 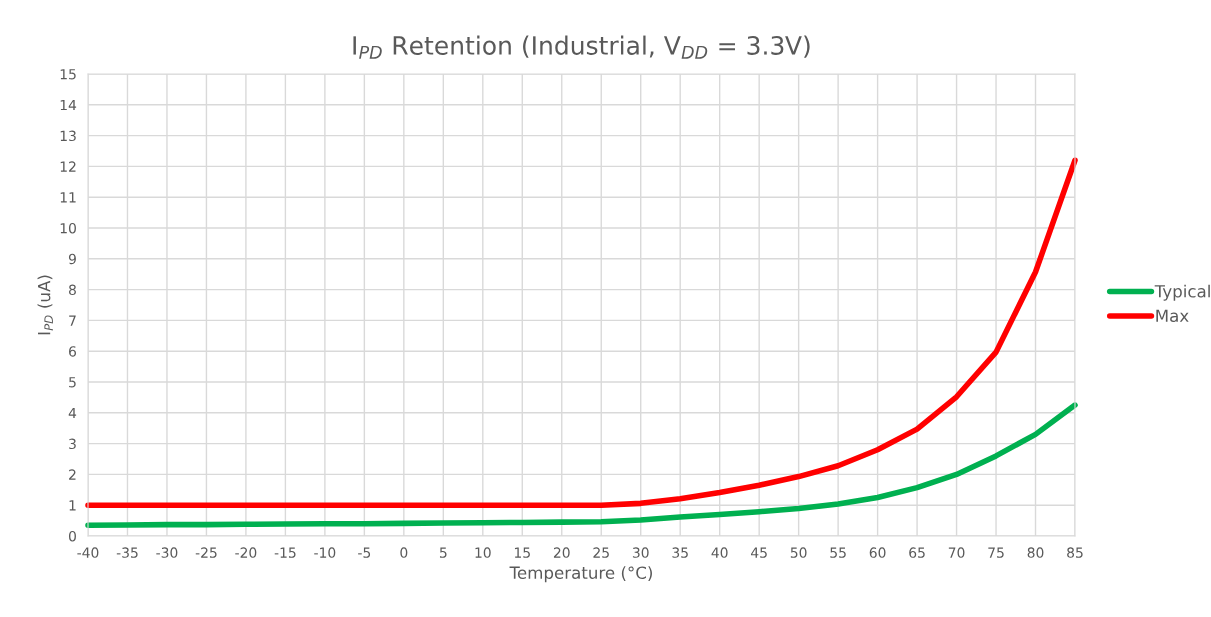 What do you see at coordinates (1172, 316) in the screenshot?
I see `legend-label: Max` at bounding box center [1172, 316].